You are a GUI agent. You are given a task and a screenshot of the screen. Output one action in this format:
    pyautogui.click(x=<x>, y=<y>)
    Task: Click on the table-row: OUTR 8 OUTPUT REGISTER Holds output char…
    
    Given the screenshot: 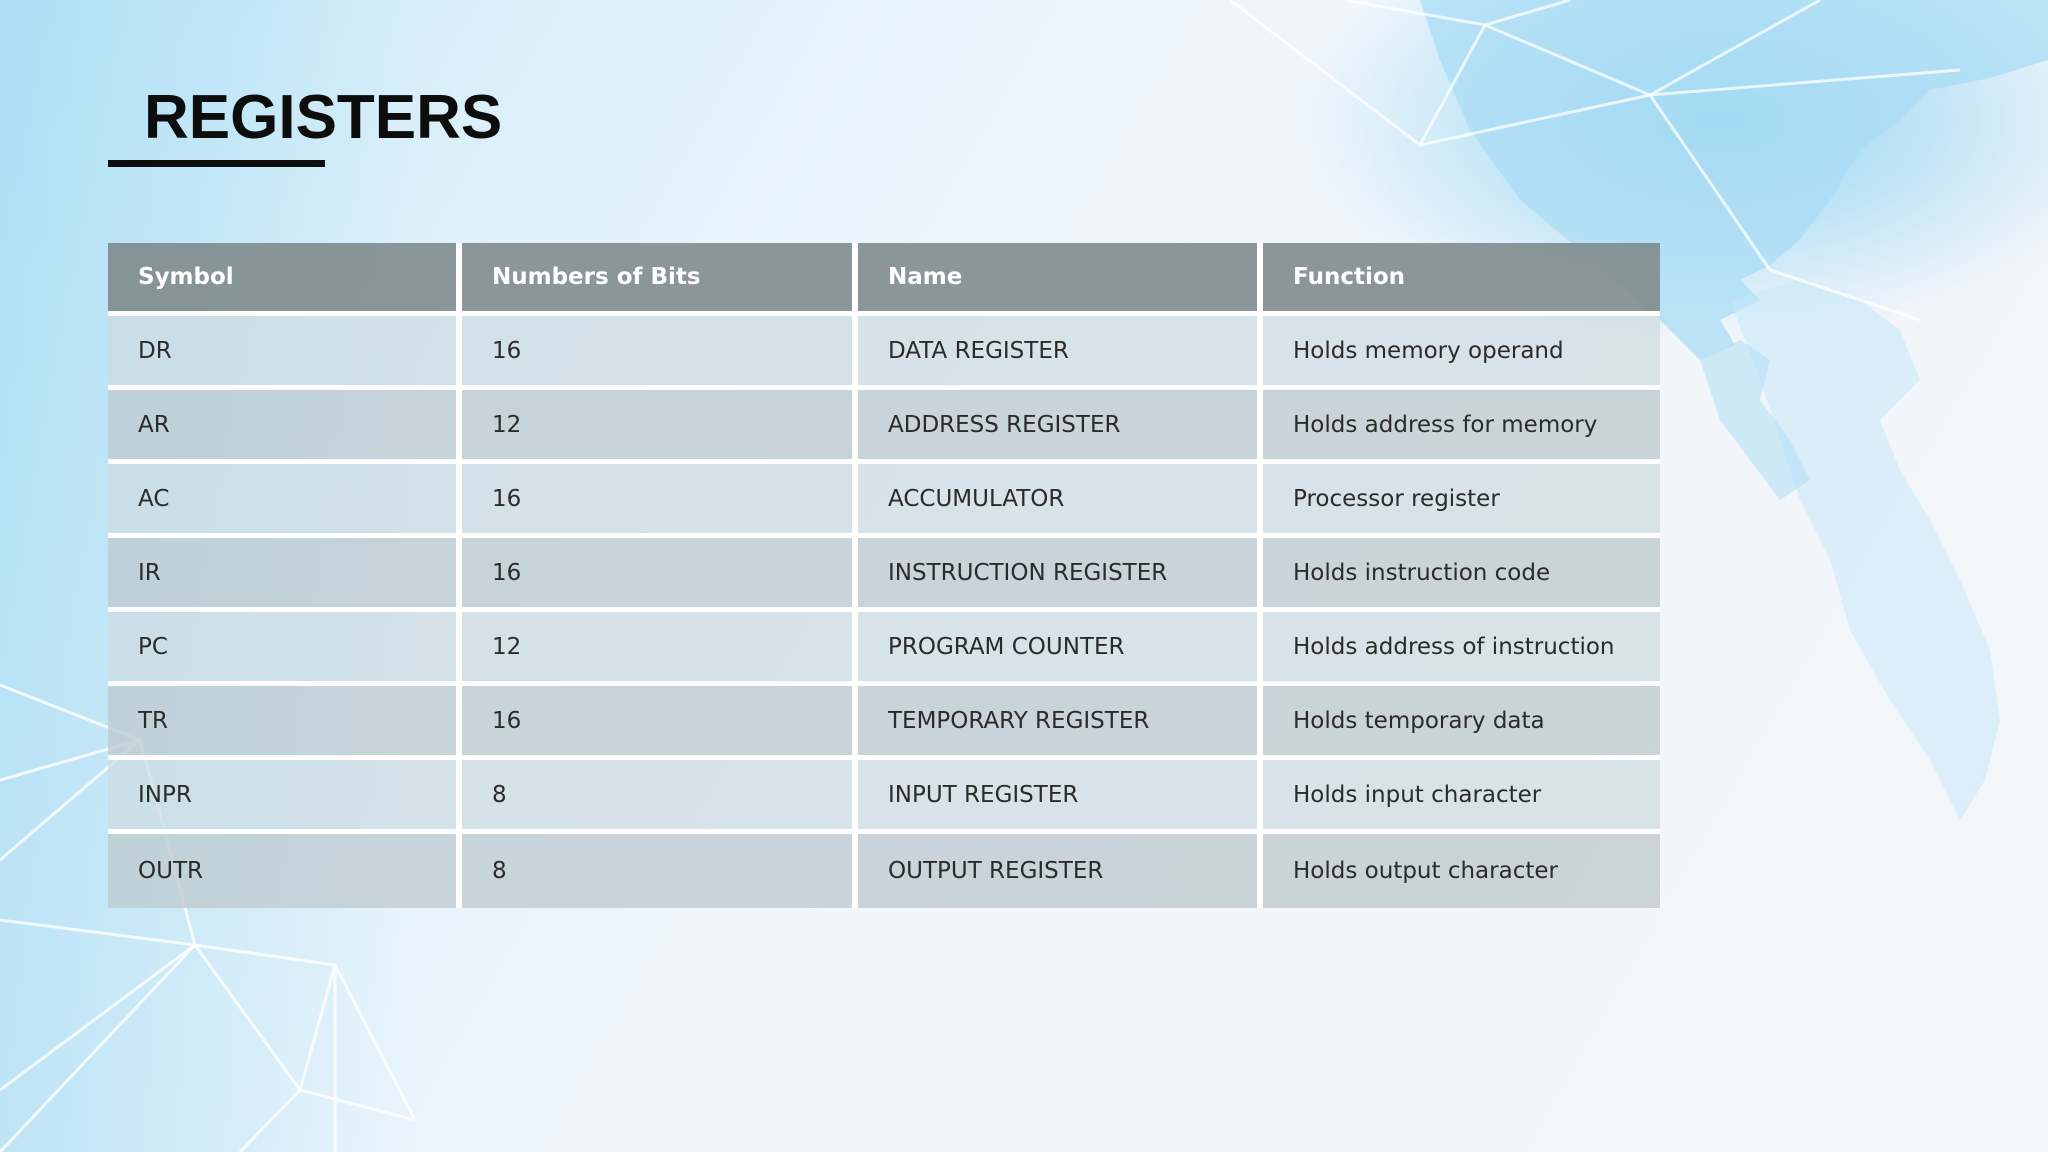 What is the action you would take?
    pyautogui.click(x=884, y=871)
    